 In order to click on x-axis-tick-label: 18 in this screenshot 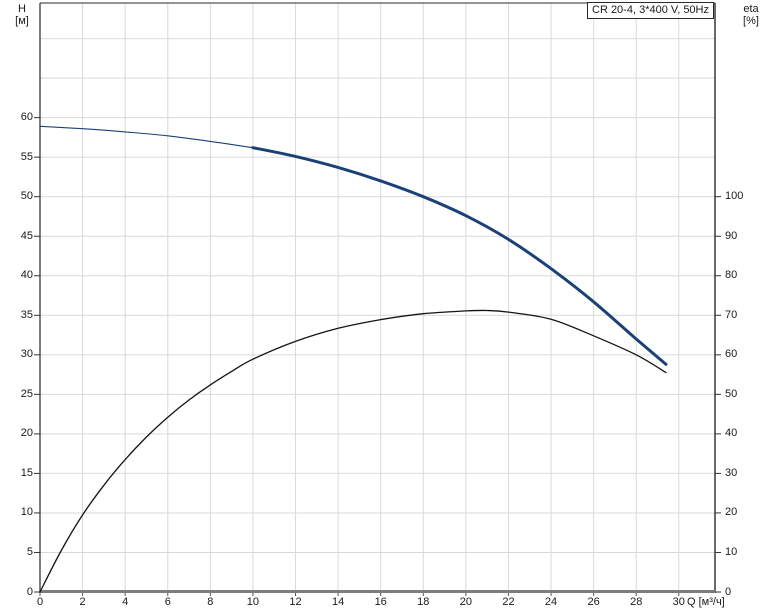, I will do `click(423, 602)`.